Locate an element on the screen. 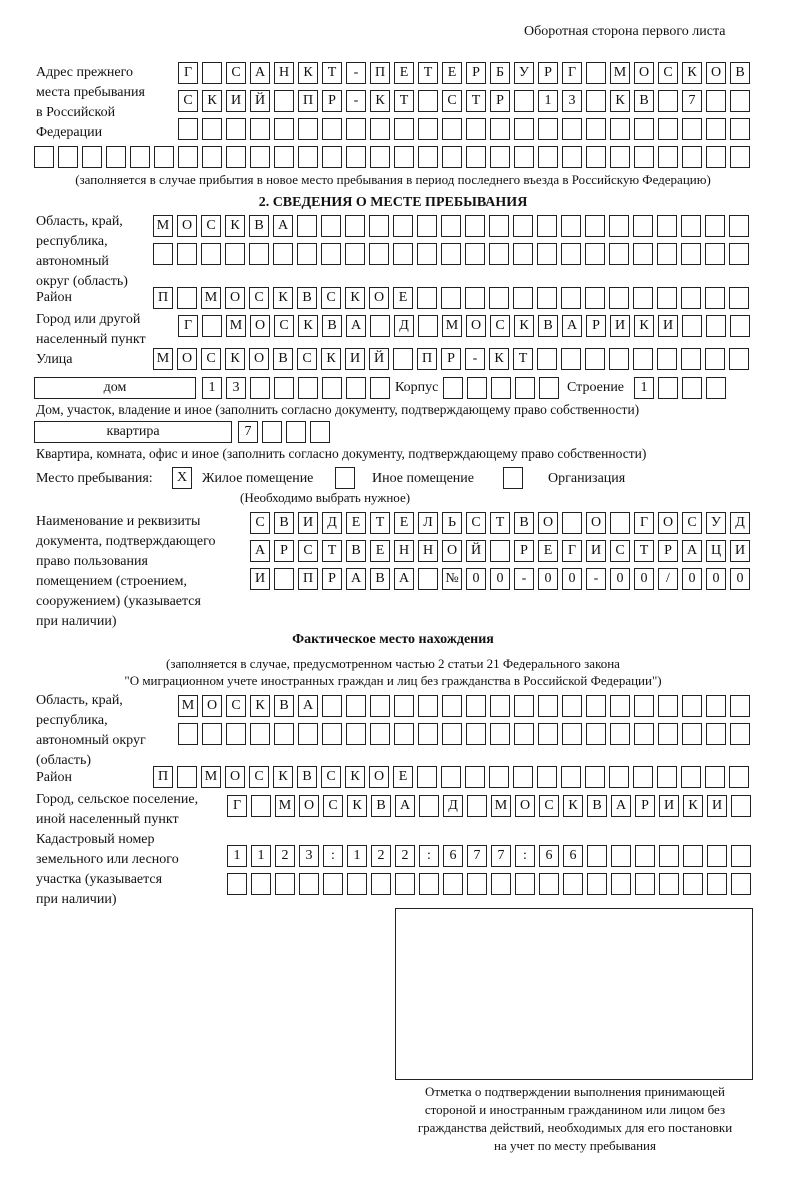 Image resolution: width=800 pixels, height=1180 pixels. char-cell: Г is located at coordinates (572, 551).